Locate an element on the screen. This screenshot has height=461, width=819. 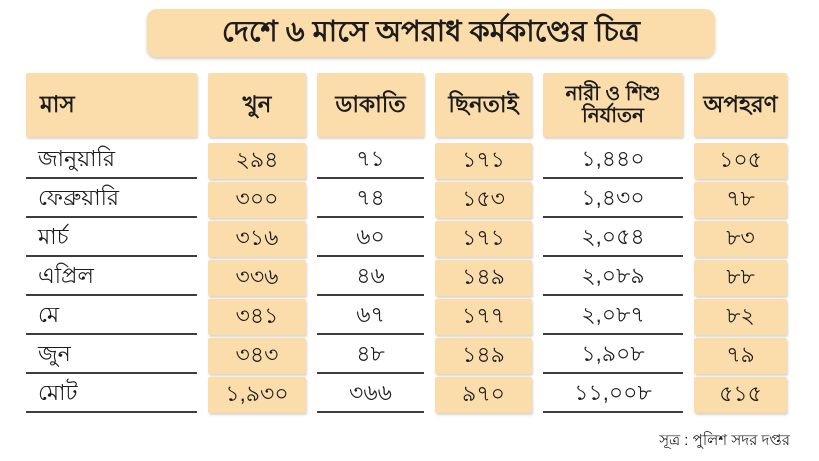
robbery-value: ৭৪ is located at coordinates (370, 200).